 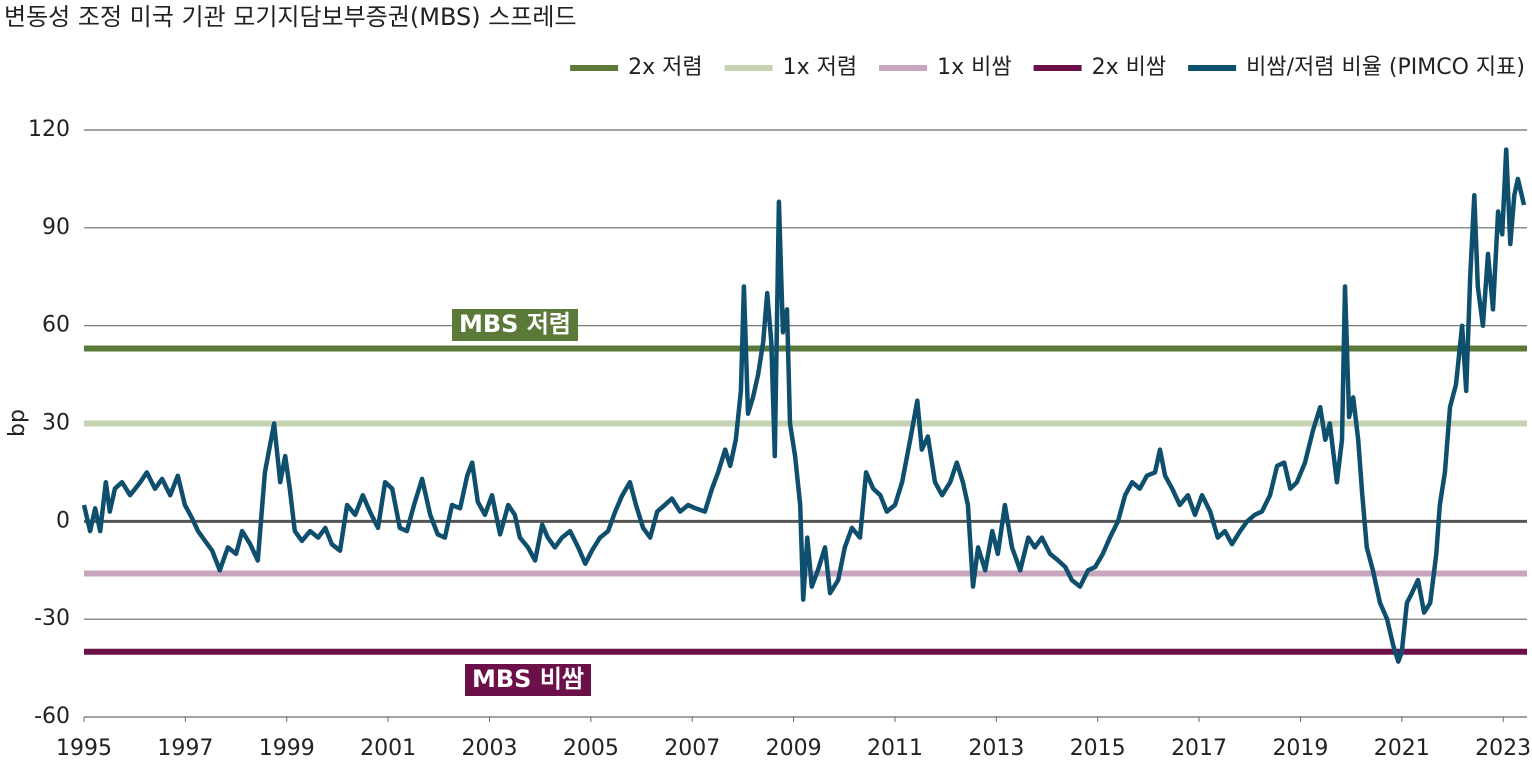 What do you see at coordinates (56, 325) in the screenshot?
I see `y-tick-label: 60` at bounding box center [56, 325].